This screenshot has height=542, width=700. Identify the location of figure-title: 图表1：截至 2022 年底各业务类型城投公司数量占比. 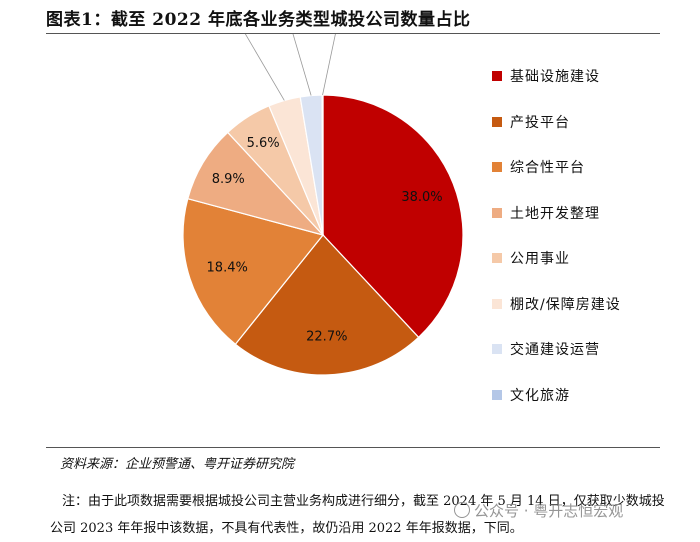
(258, 20).